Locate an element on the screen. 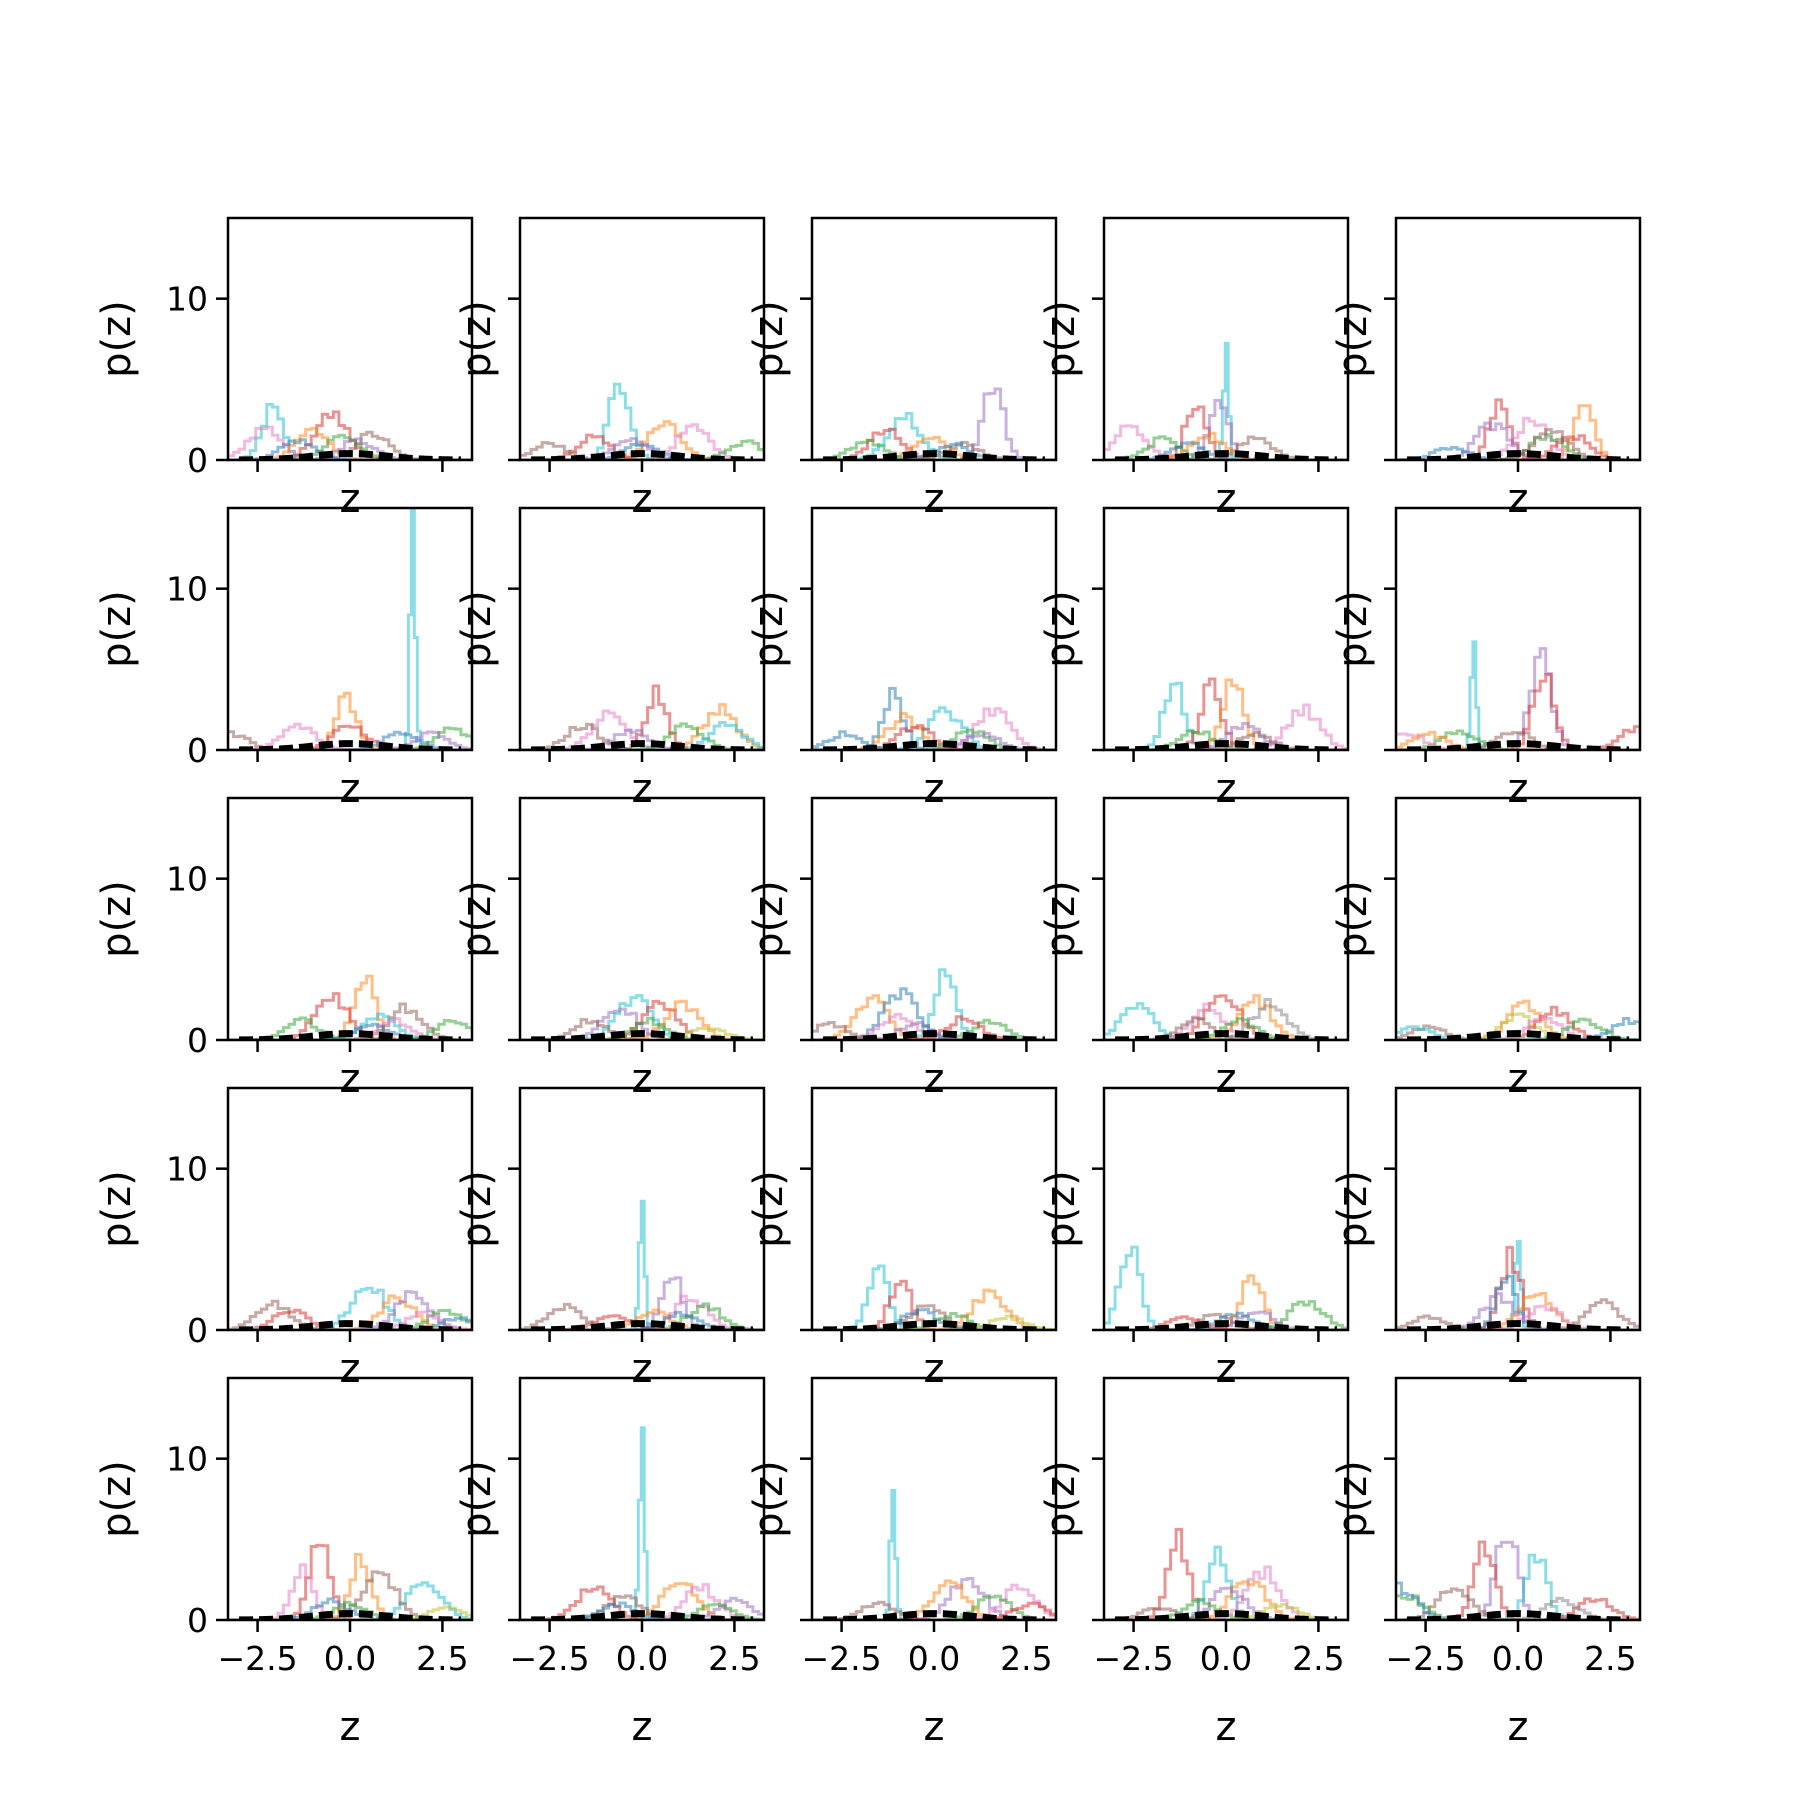  panel-r4-c0: 0 10 −2.5 0.0 2.5 z p(z) is located at coordinates (284, 1563).